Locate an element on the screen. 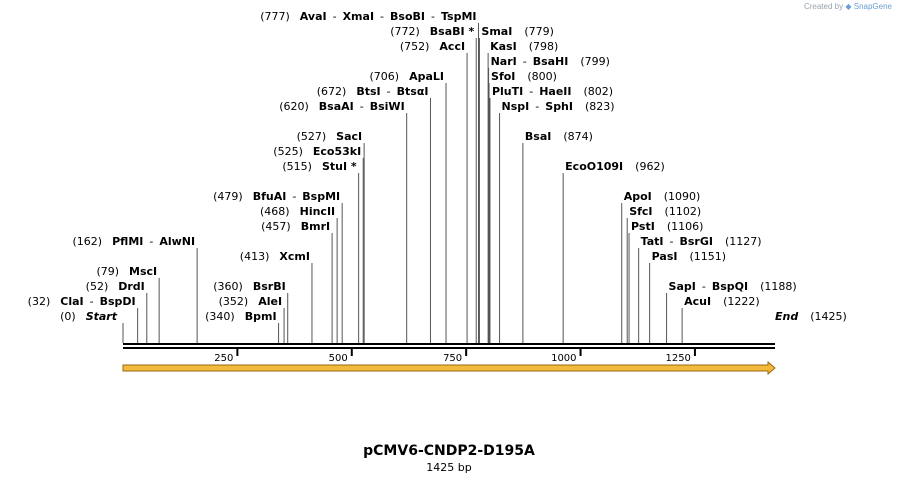 This screenshot has width=898, height=483. plasmid-length: 1425 bp is located at coordinates (449, 467).